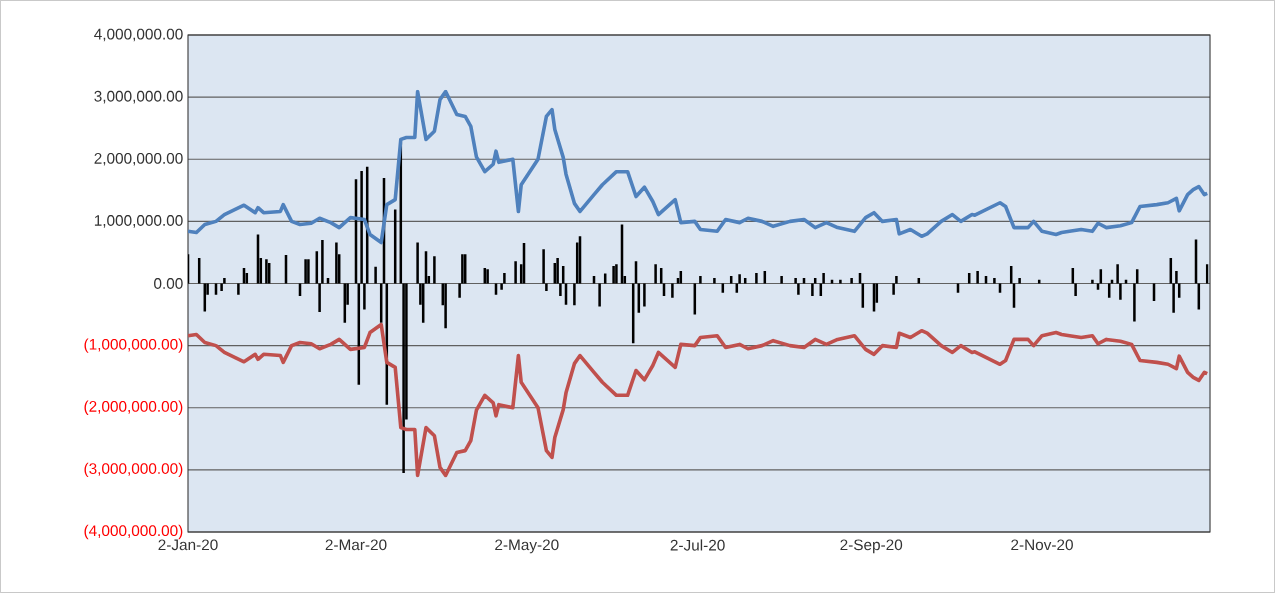  Describe the element at coordinates (138, 35) in the screenshot. I see `y-tick-label: 4,000,000.00` at that location.